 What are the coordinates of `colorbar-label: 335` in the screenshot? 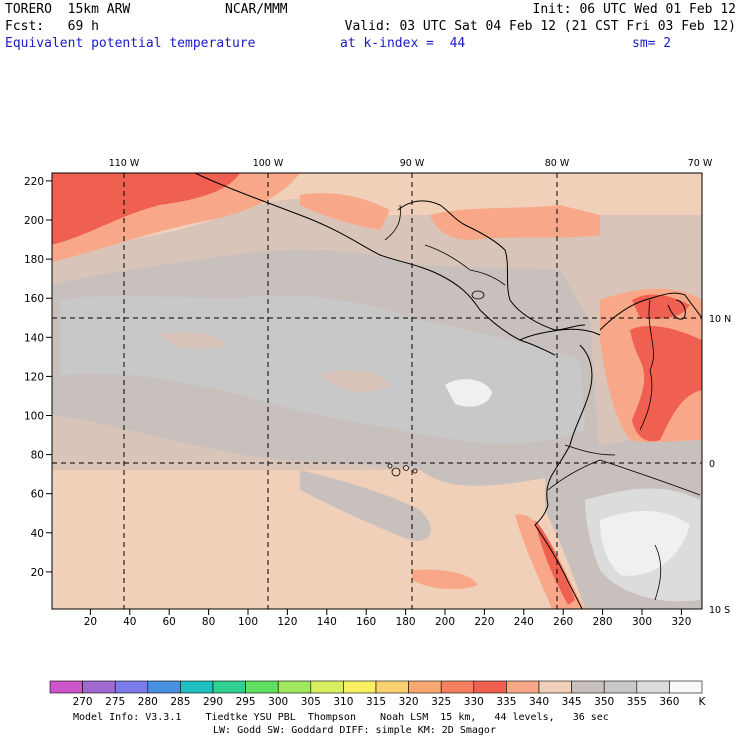 It's located at (506, 702).